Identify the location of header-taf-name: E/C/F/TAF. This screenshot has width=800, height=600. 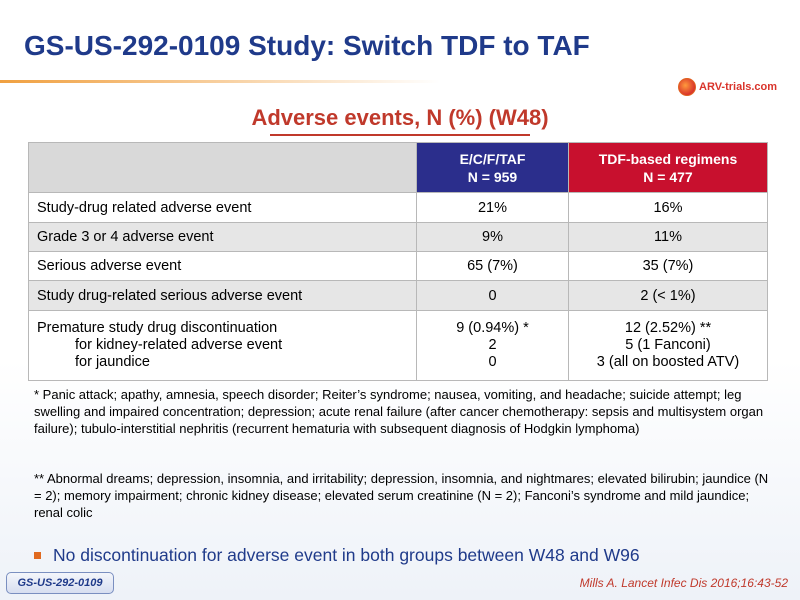
(492, 158).